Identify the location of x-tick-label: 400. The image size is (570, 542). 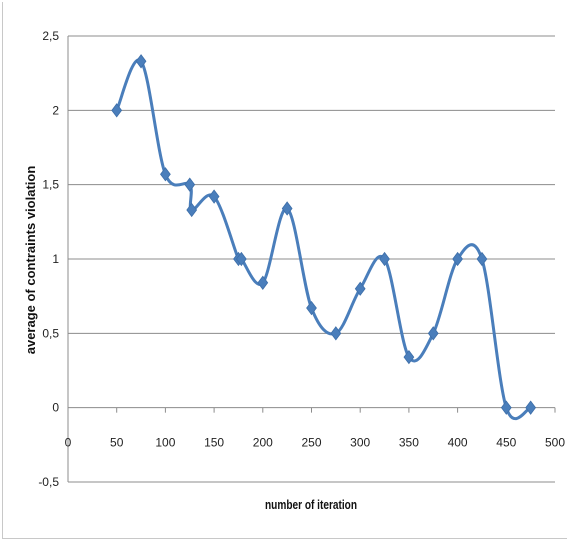
(458, 443).